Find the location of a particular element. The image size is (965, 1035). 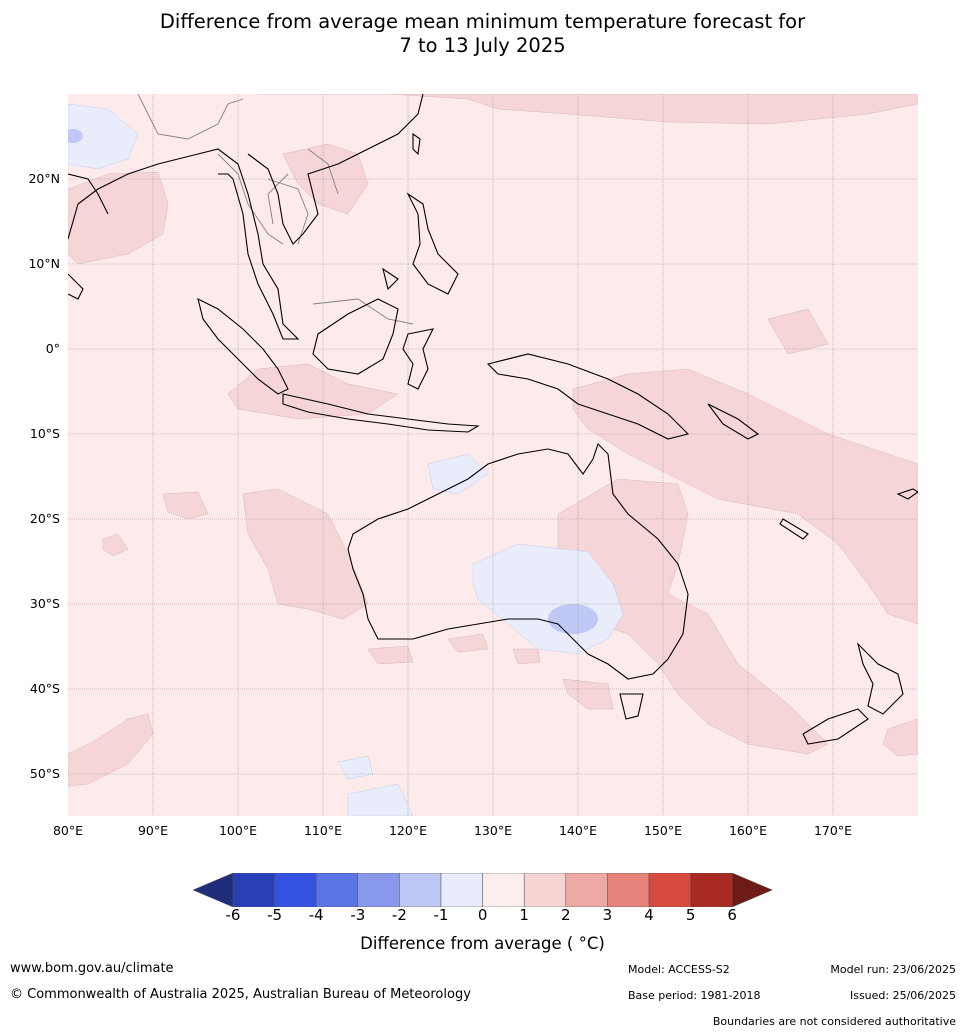

footer-issued: Issued: 25/06/2025 is located at coordinates (902, 995).